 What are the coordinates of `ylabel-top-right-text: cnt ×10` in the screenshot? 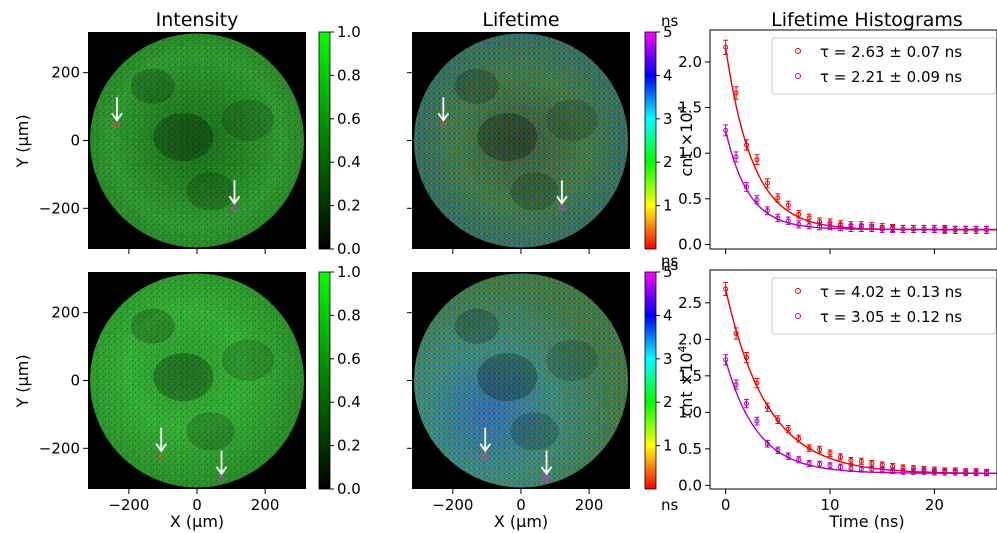 It's located at (686, 144).